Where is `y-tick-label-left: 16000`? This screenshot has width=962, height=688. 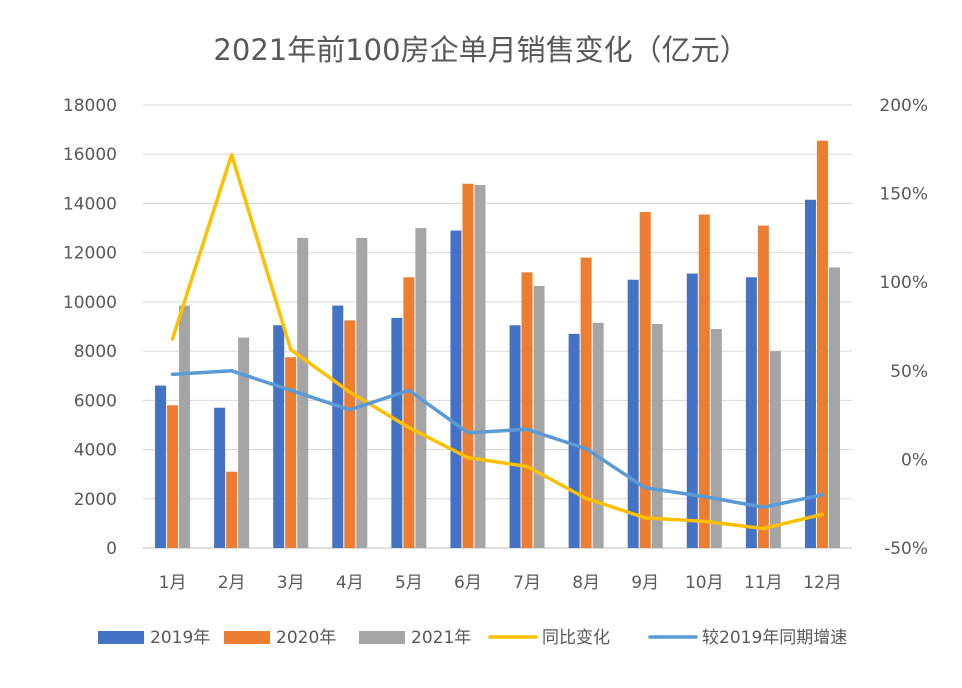 y-tick-label-left: 16000 is located at coordinates (90, 155).